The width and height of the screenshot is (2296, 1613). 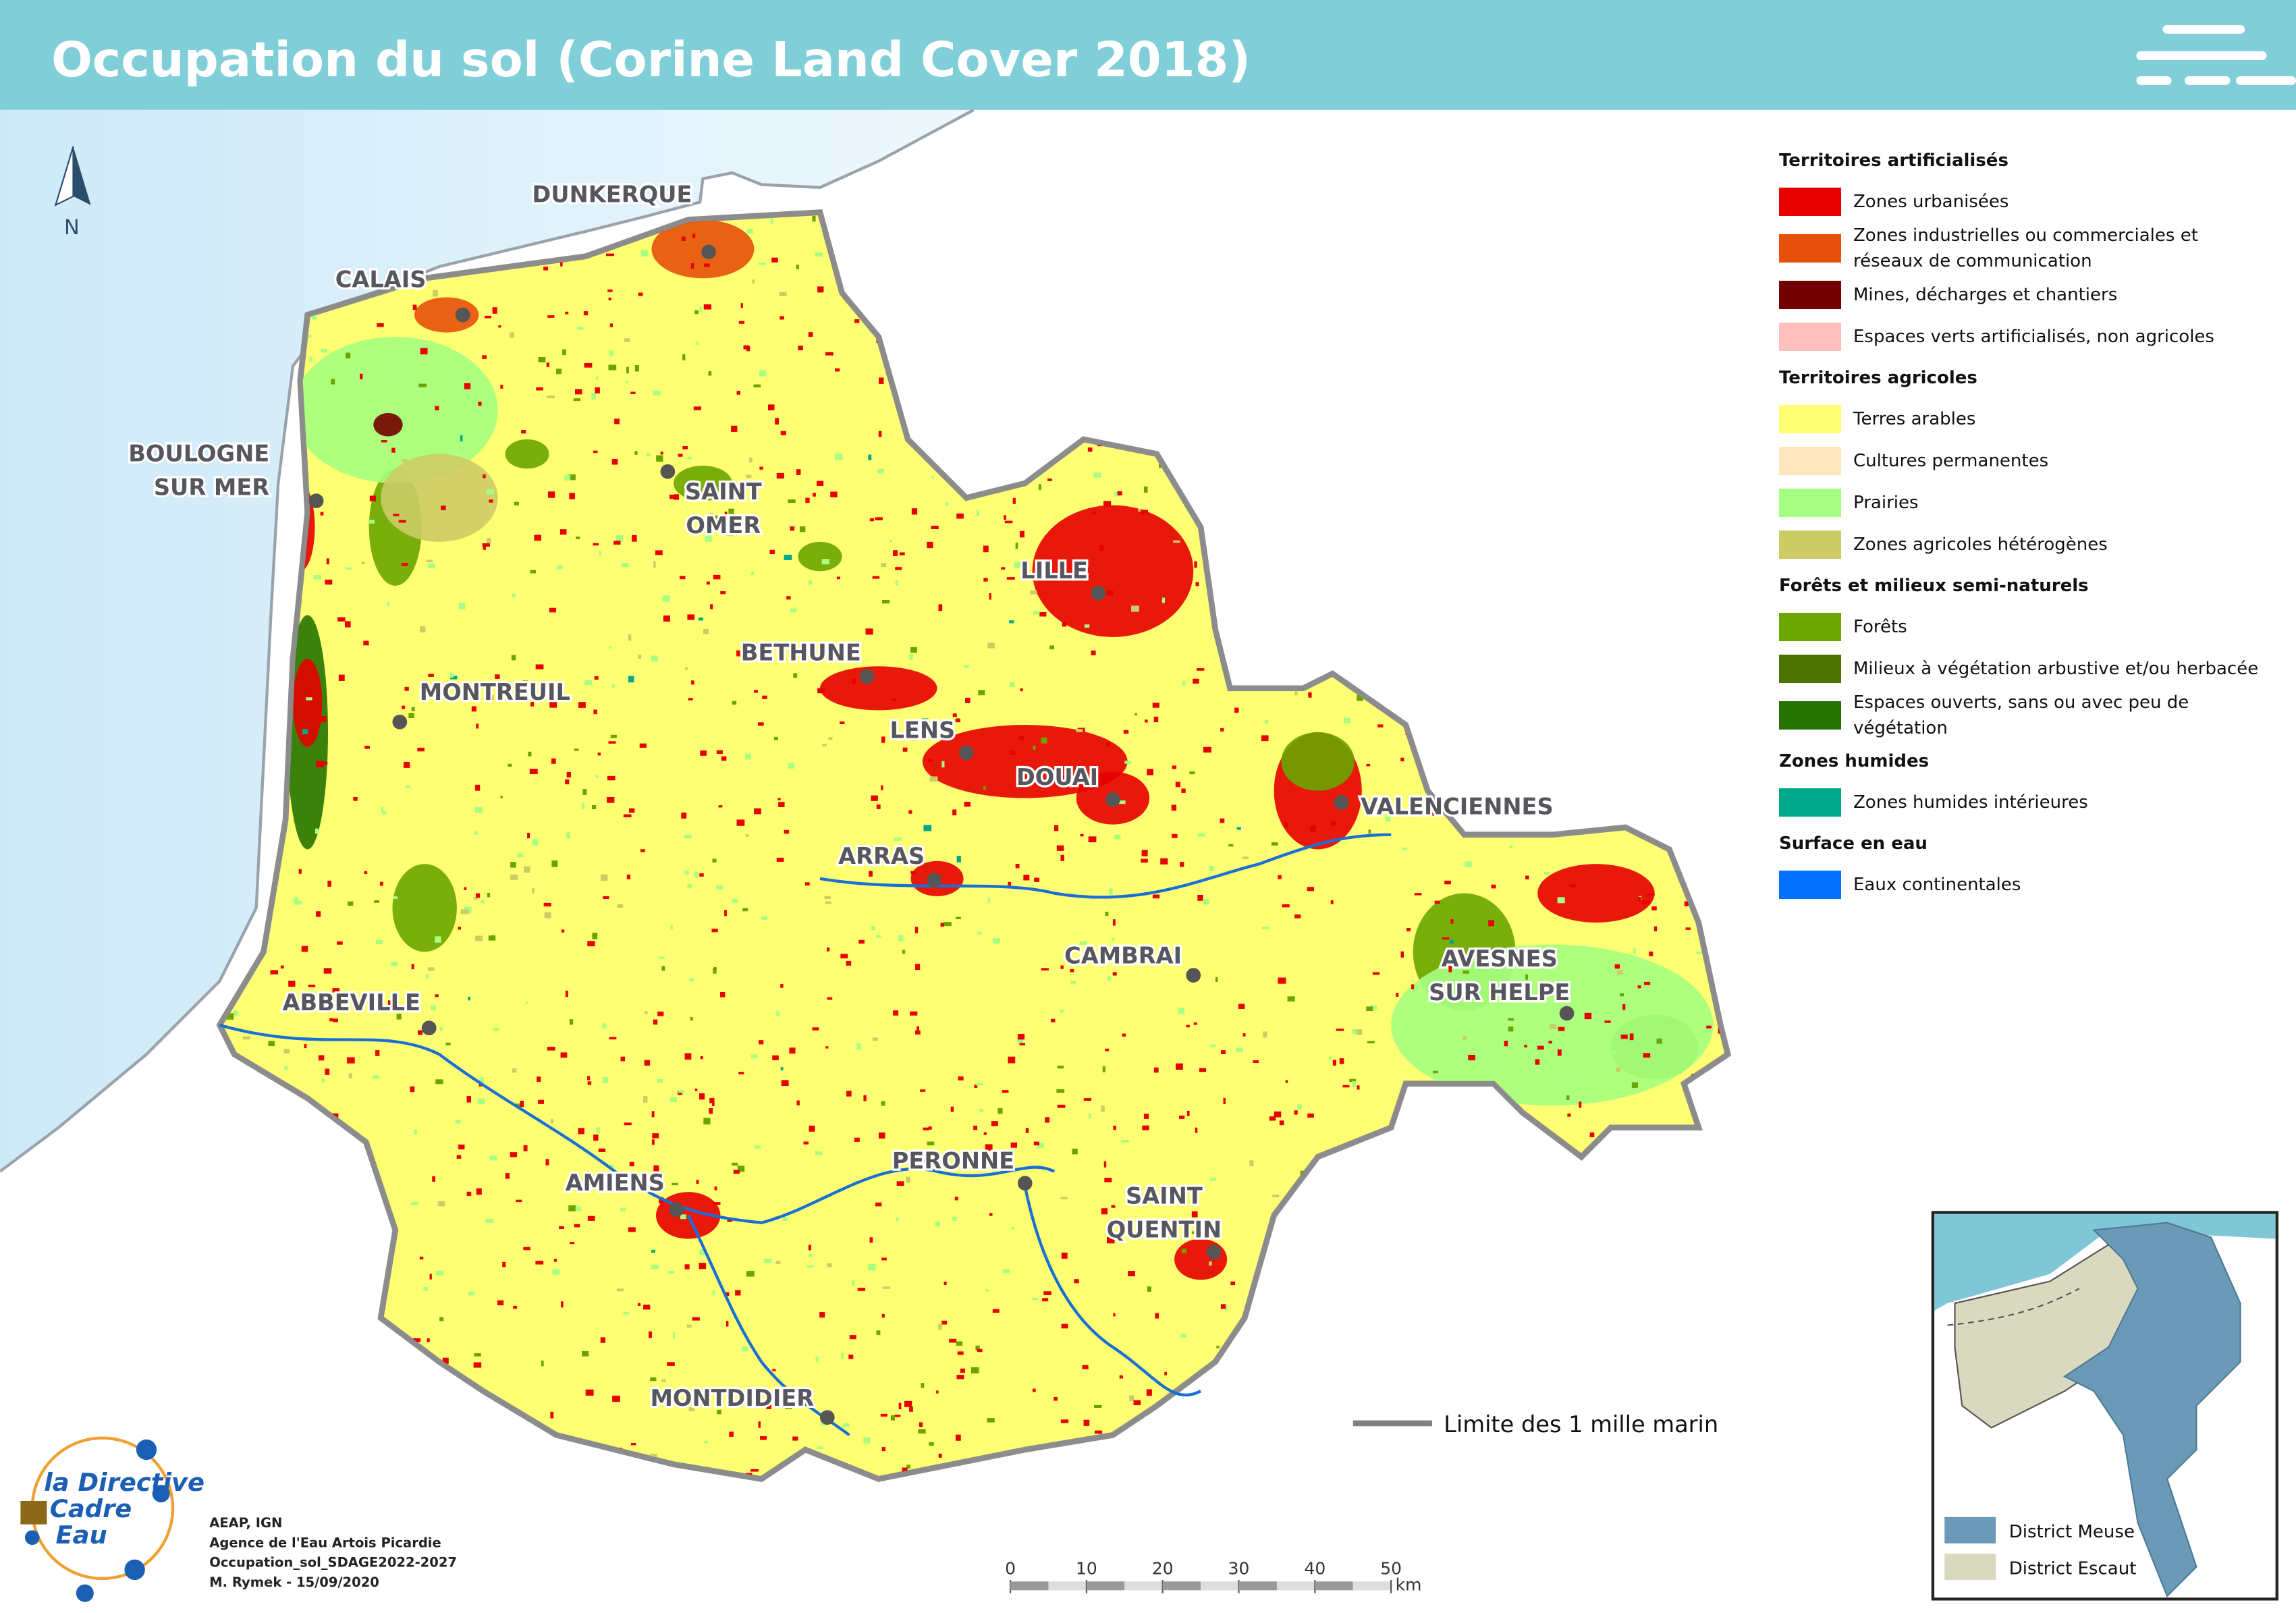 I want to click on land-patch, so click(x=878, y=688).